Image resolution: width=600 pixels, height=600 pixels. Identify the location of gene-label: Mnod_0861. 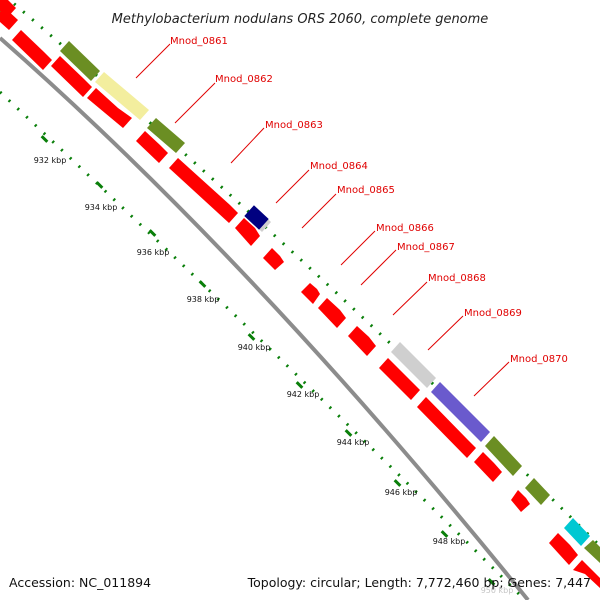
(199, 41).